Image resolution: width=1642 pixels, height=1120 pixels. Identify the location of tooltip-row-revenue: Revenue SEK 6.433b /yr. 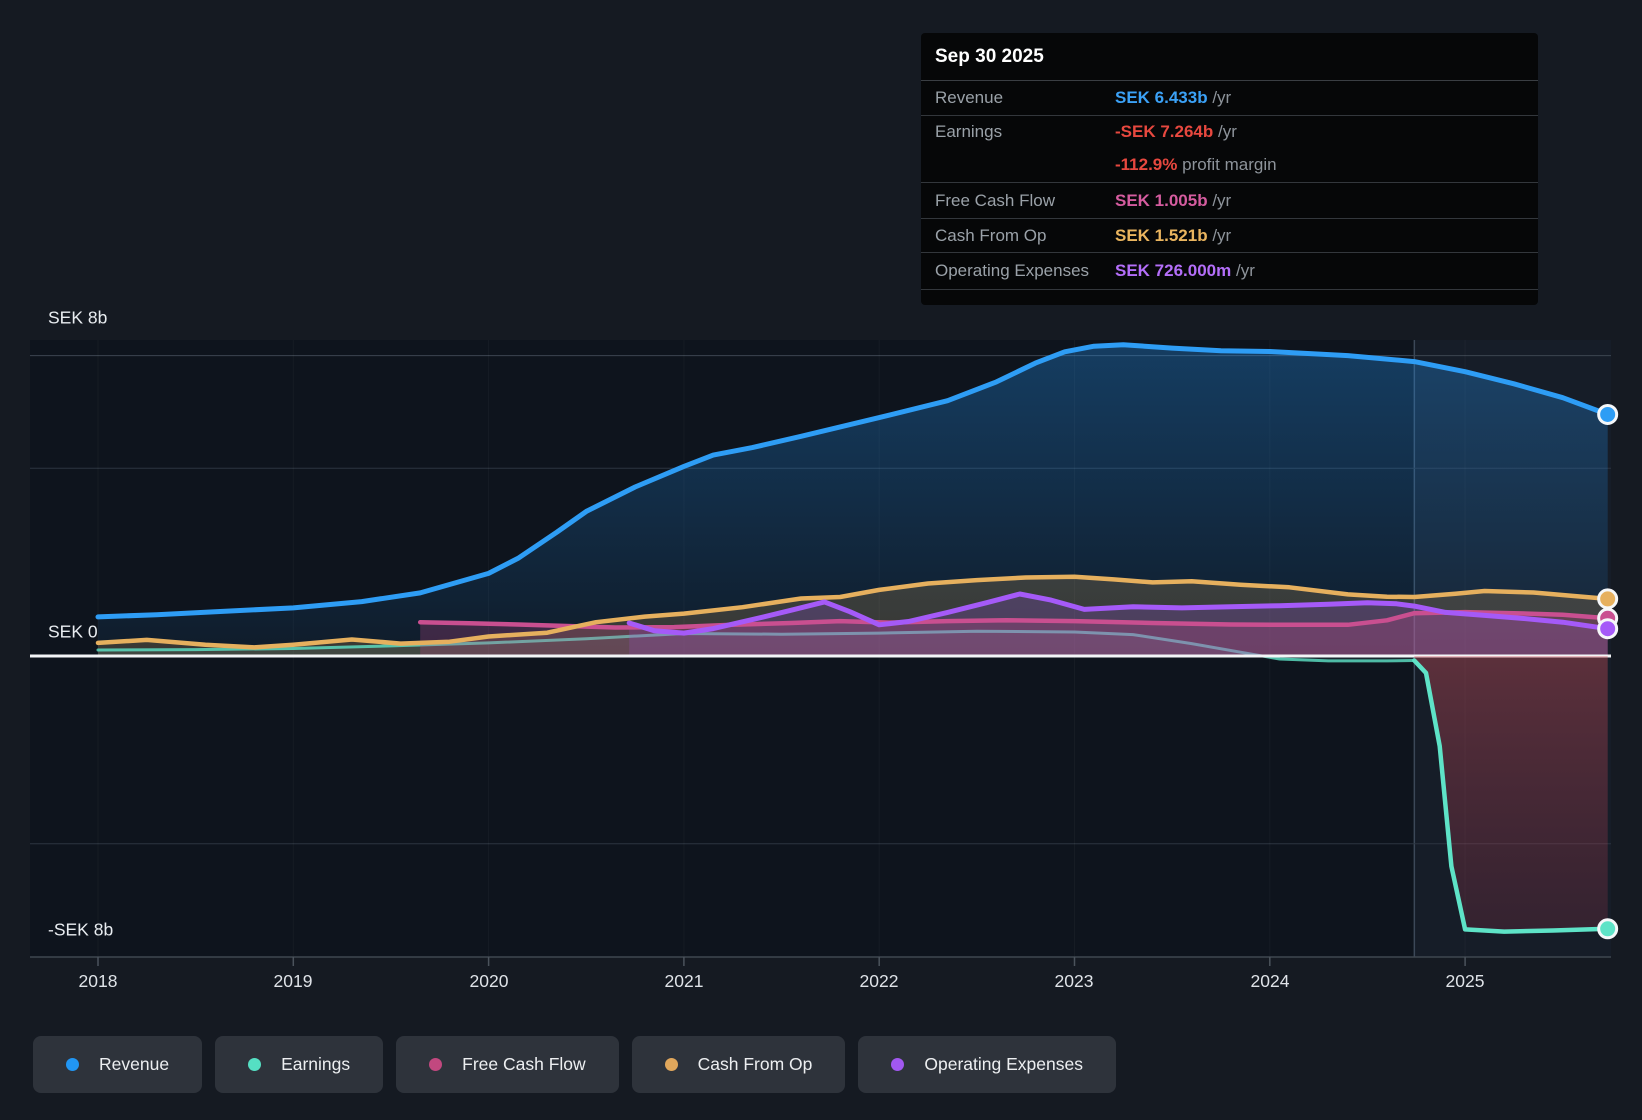
(1229, 98).